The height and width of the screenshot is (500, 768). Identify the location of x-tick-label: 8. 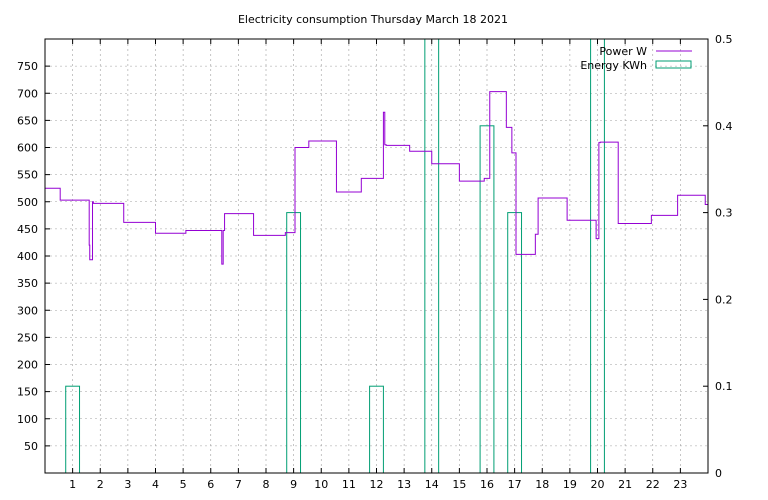
(266, 484).